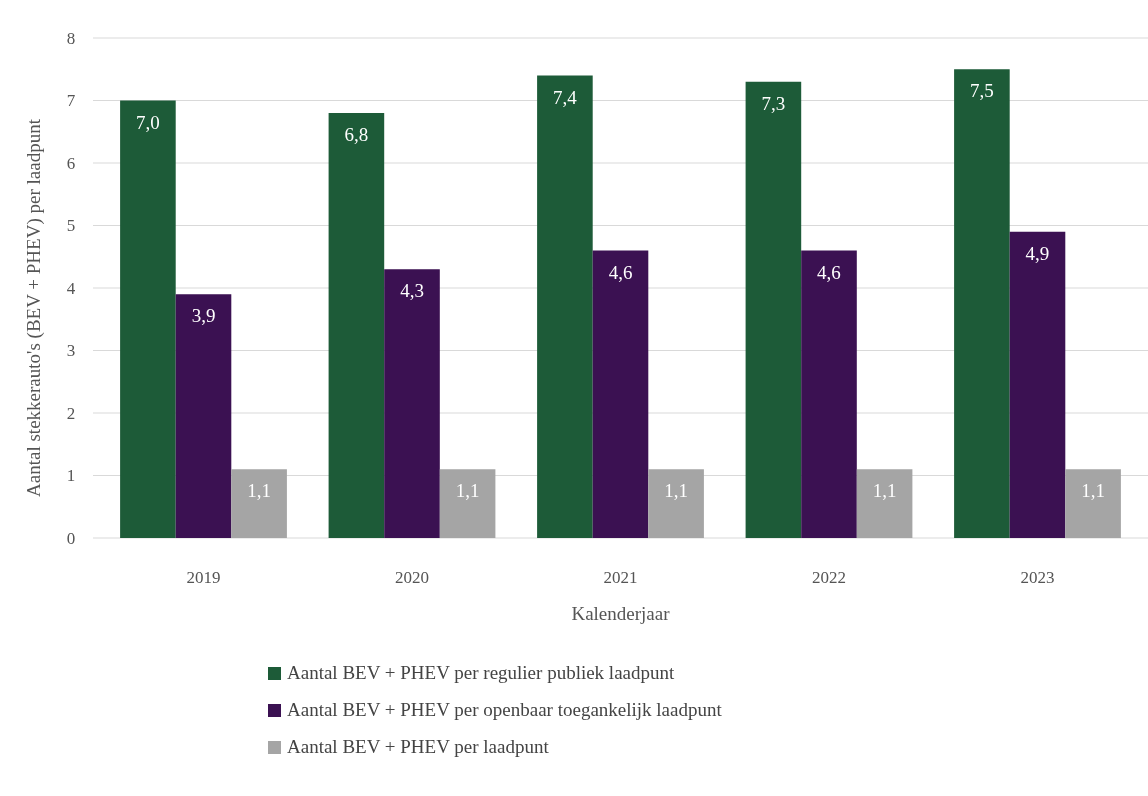 The height and width of the screenshot is (796, 1148). I want to click on x-axis-title: Kalenderjaar, so click(621, 613).